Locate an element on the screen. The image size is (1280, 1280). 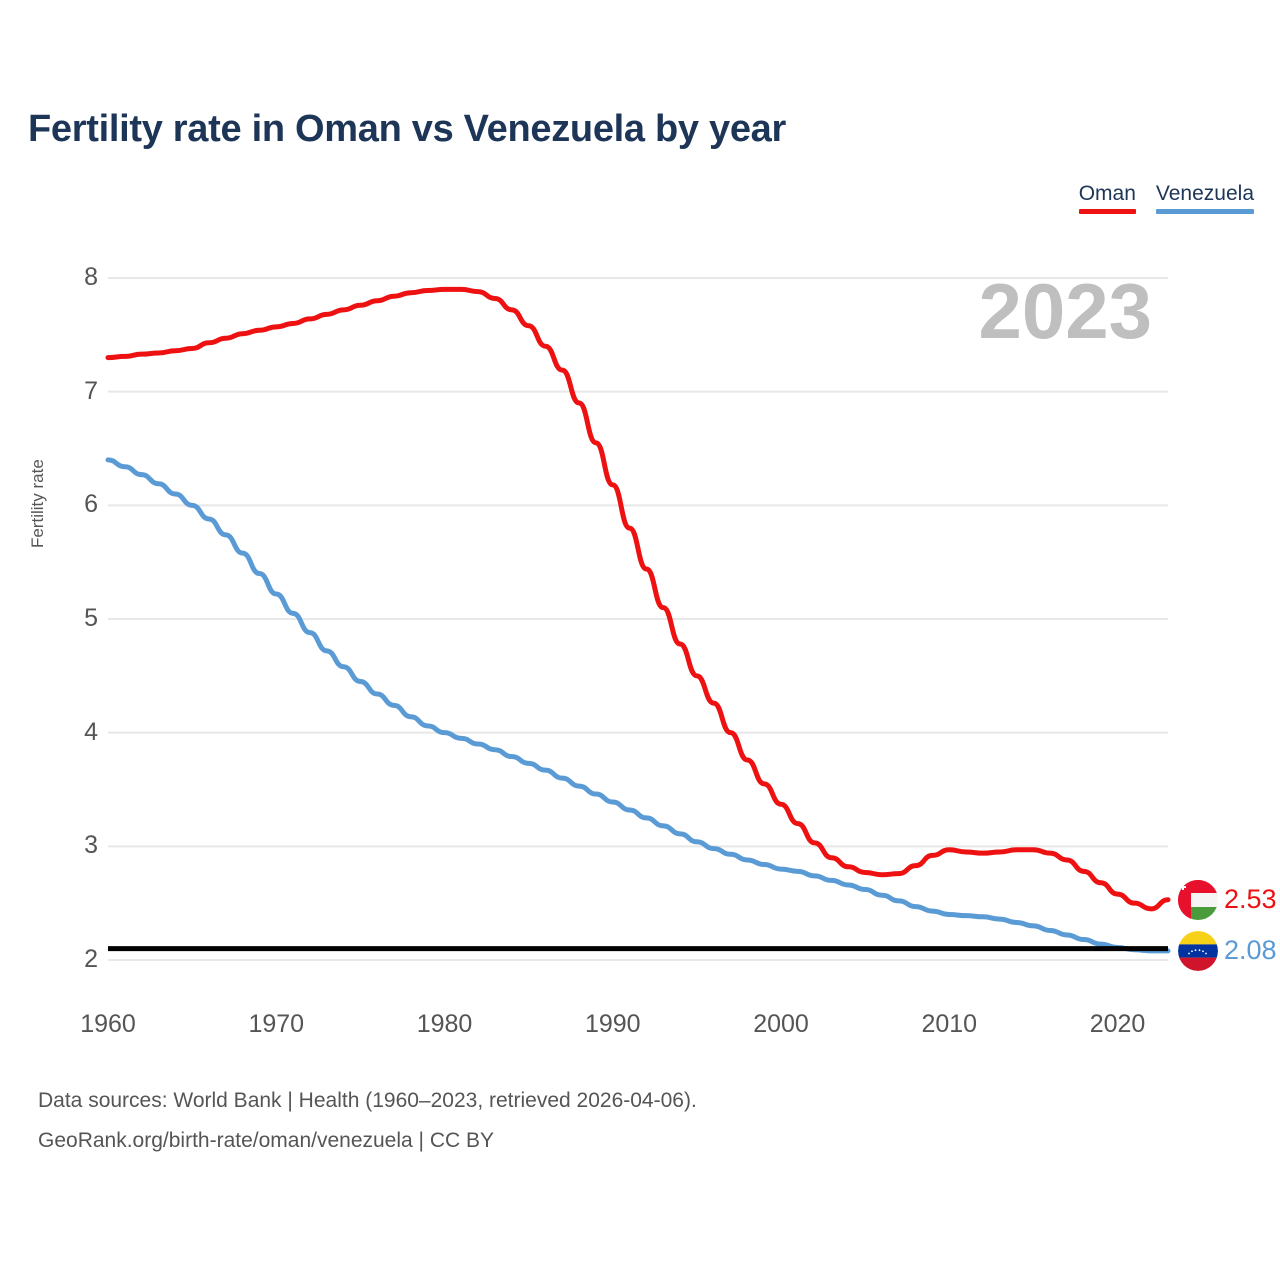
x-tick-label: 1980 is located at coordinates (444, 1024).